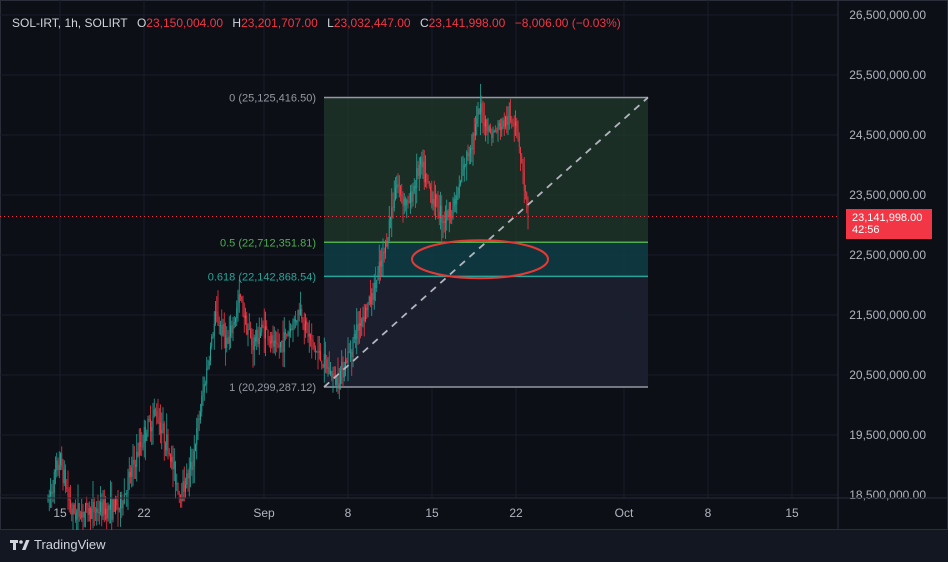 Image resolution: width=948 pixels, height=562 pixels. I want to click on fib-level-label: 0.618 (22,142,868.54), so click(262, 277).